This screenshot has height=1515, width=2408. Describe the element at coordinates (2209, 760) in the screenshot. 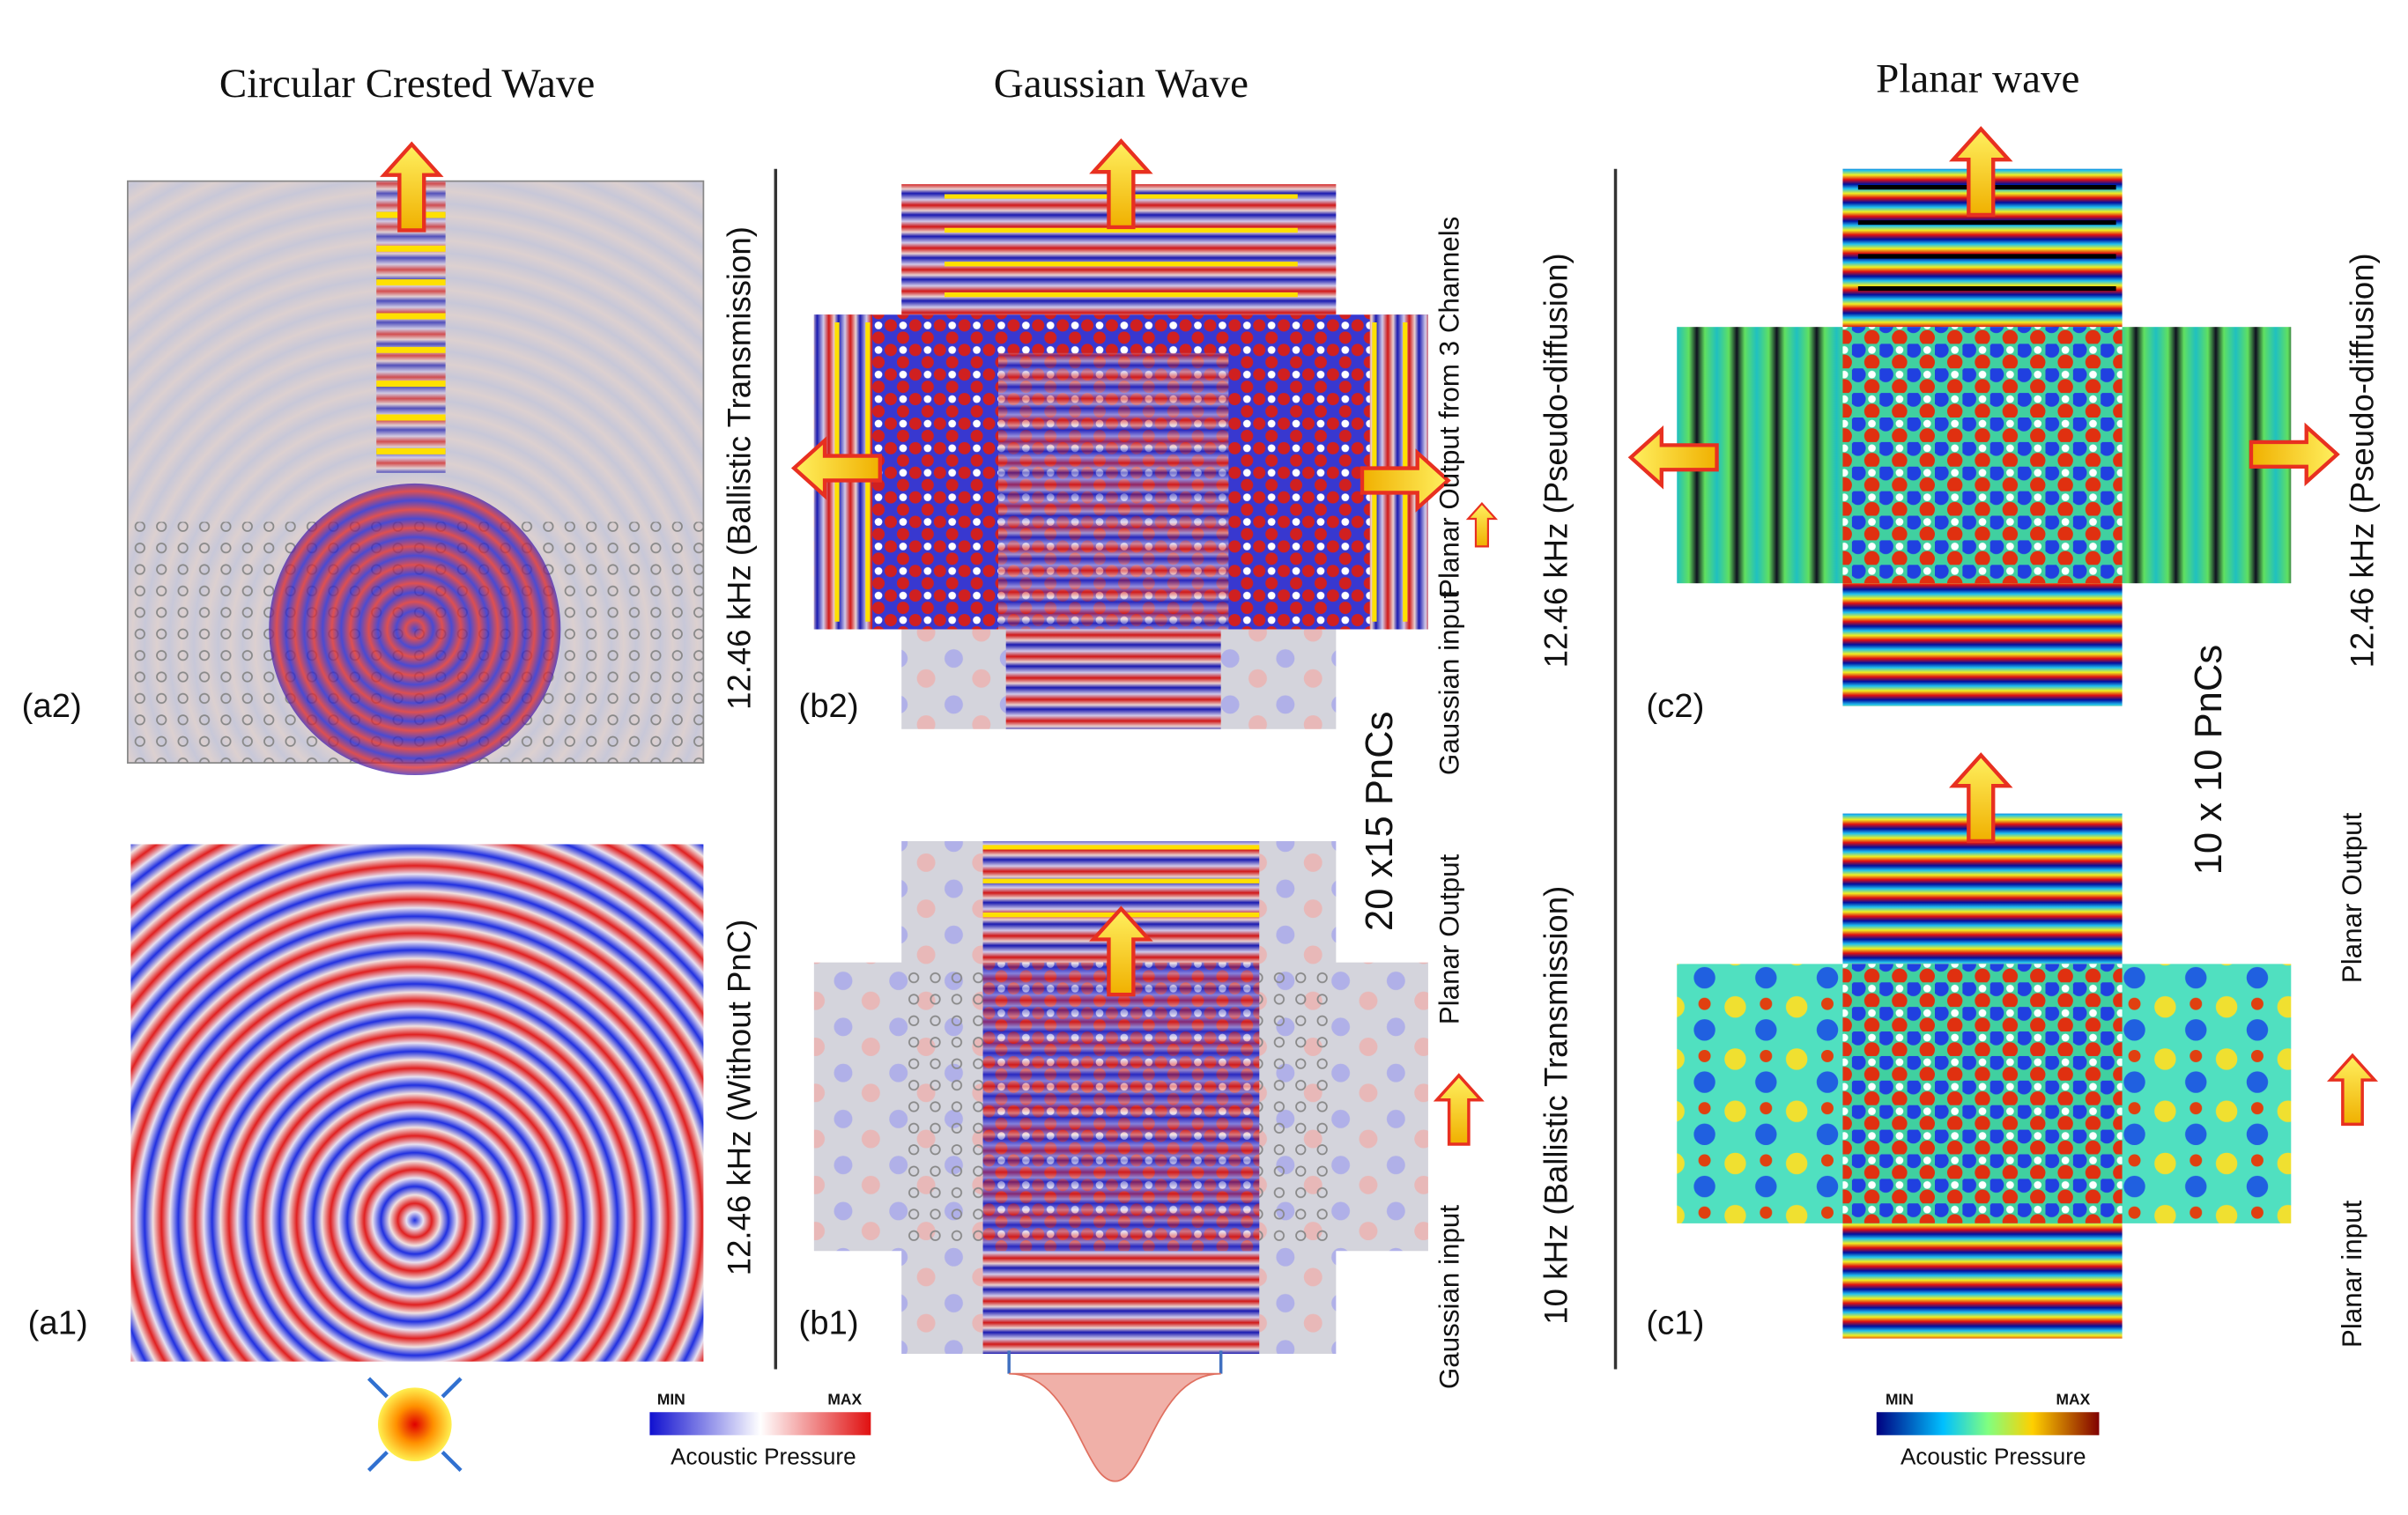

I see `crystal-label: 10 x 10 PnCs` at that location.